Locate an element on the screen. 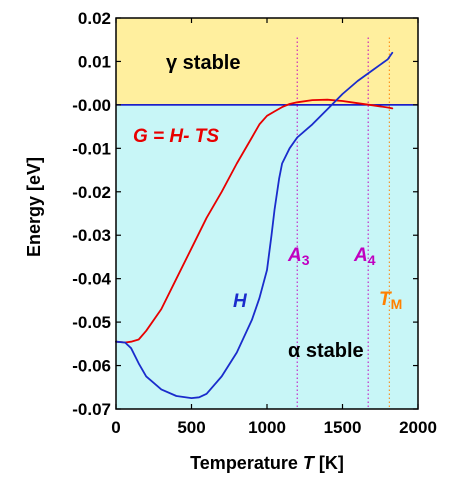 This screenshot has width=459, height=479. x-tick-label: 500 is located at coordinates (191, 427).